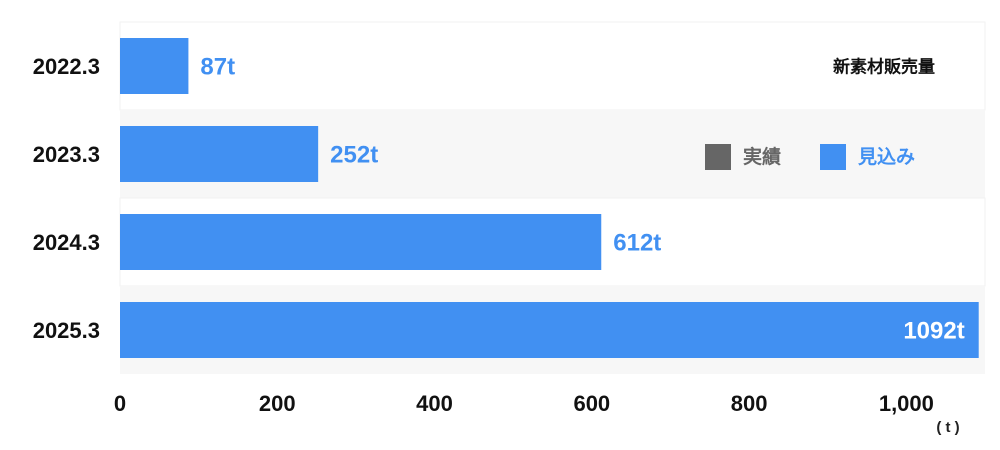  Describe the element at coordinates (354, 154) in the screenshot. I see `value-label: 252t` at that location.